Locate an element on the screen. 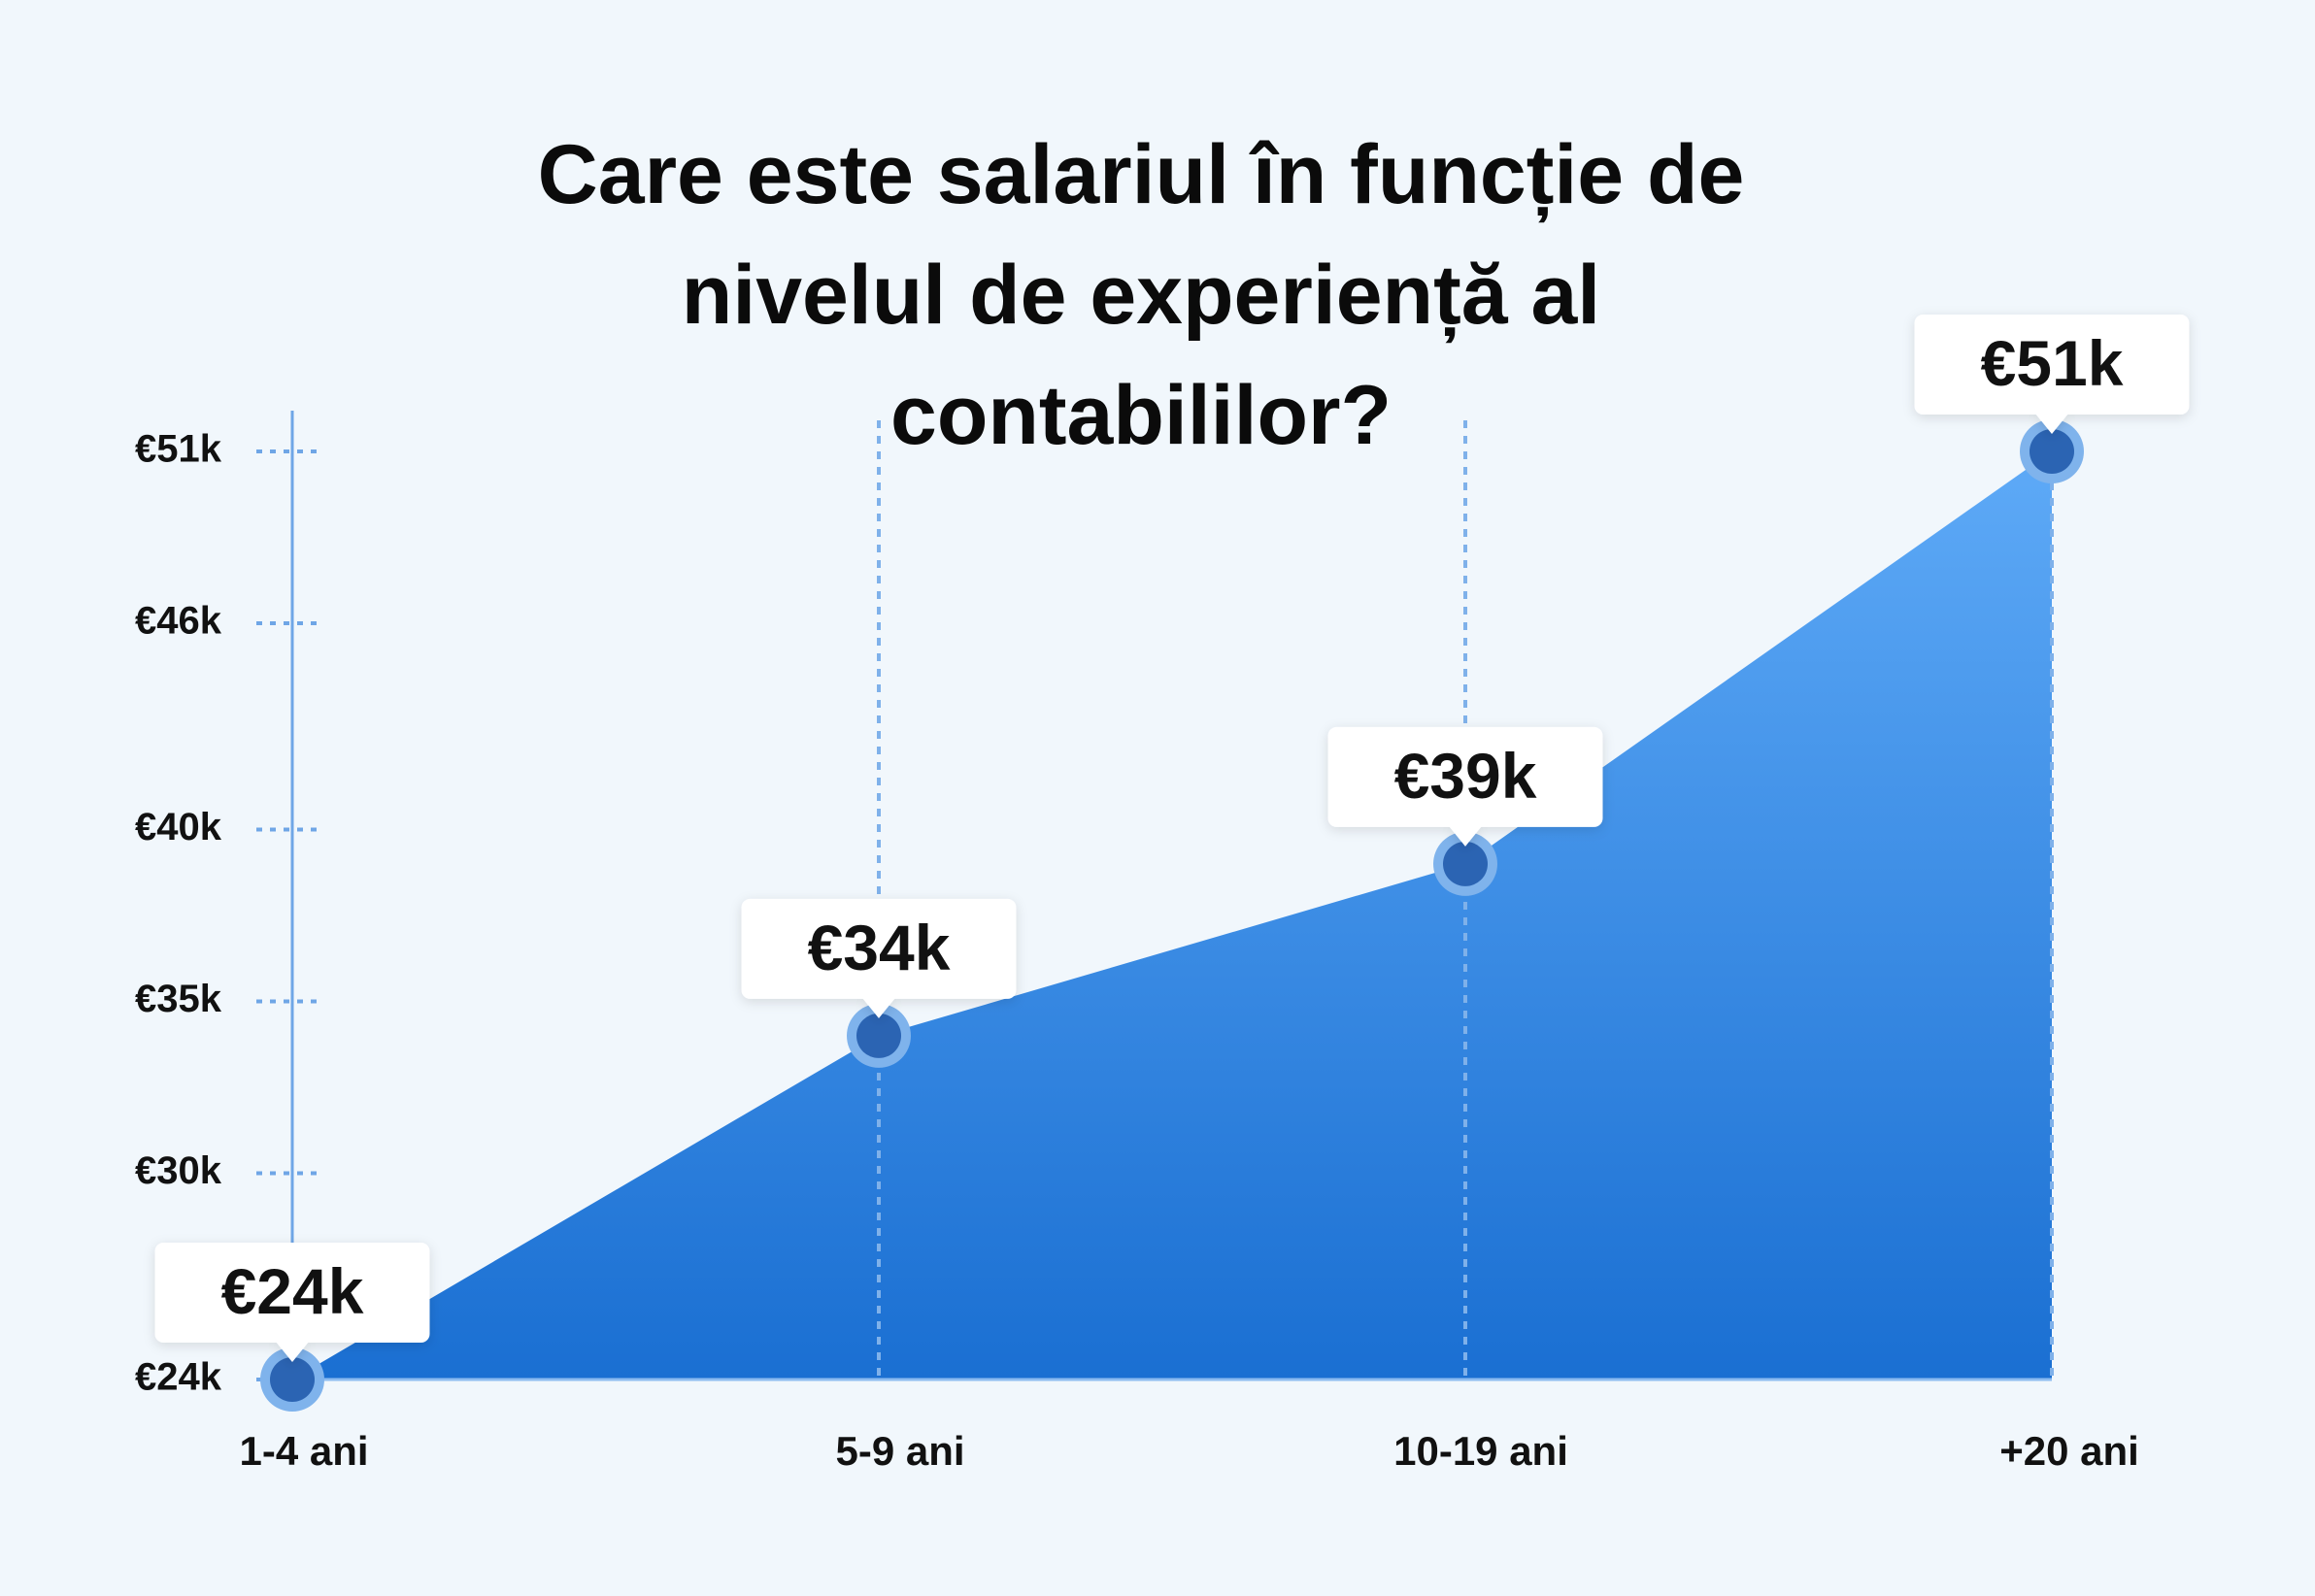 This screenshot has height=1596, width=2315. y-tick-label: €51k is located at coordinates (178, 449).